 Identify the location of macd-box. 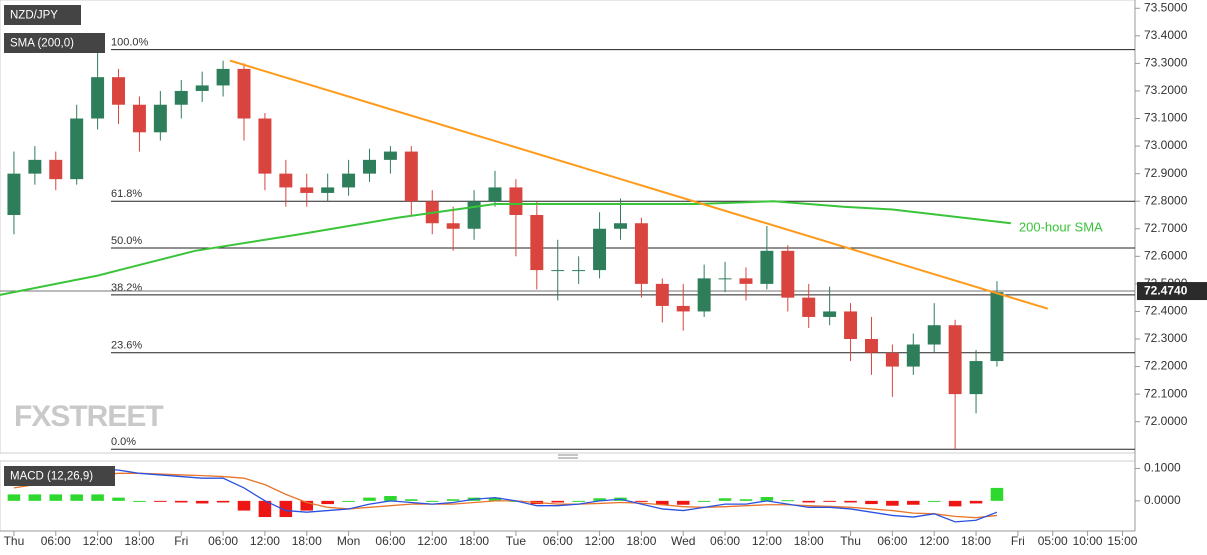
(59, 476).